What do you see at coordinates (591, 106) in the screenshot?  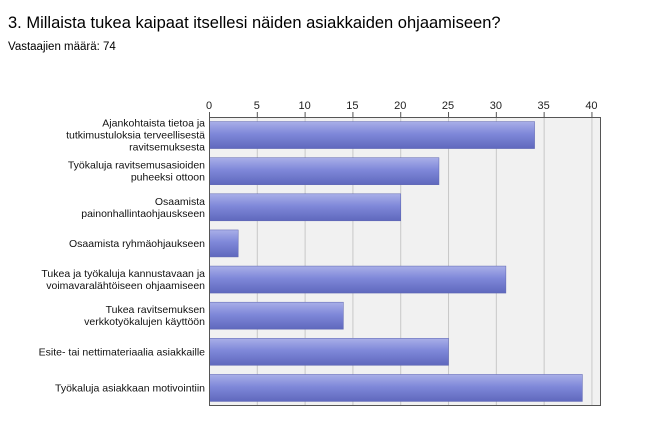 I see `x-tick-label: 40` at bounding box center [591, 106].